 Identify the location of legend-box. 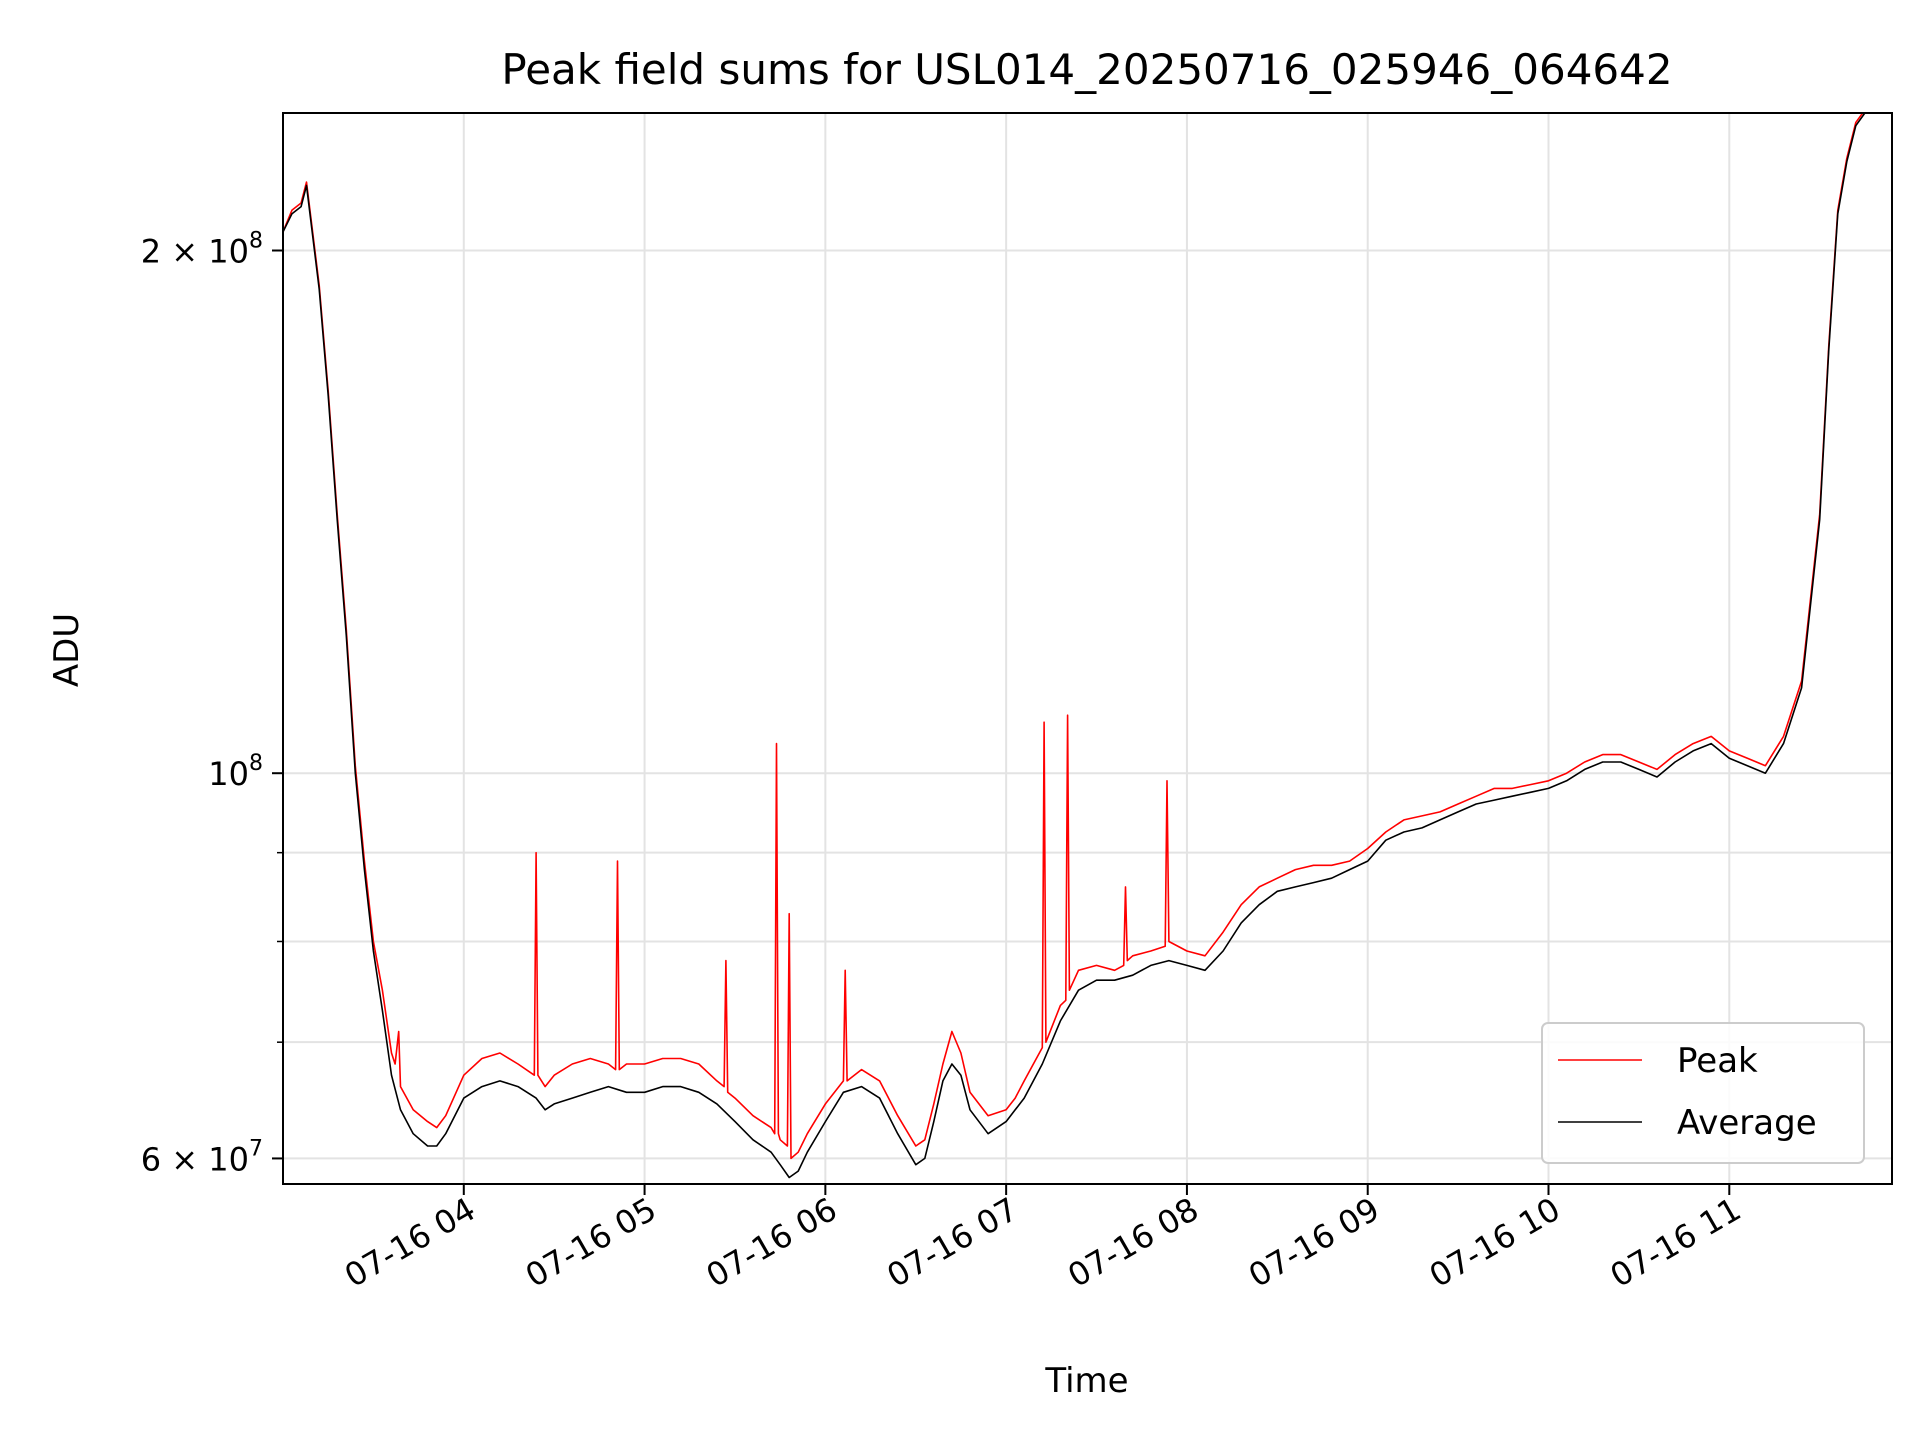
(1703, 1093).